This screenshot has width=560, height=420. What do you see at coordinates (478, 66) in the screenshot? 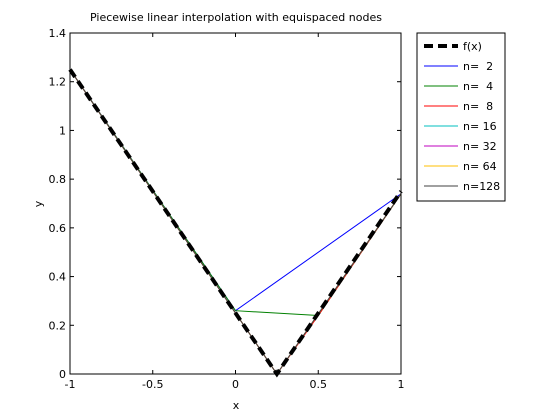
I see `legend-label: n= 2` at bounding box center [478, 66].